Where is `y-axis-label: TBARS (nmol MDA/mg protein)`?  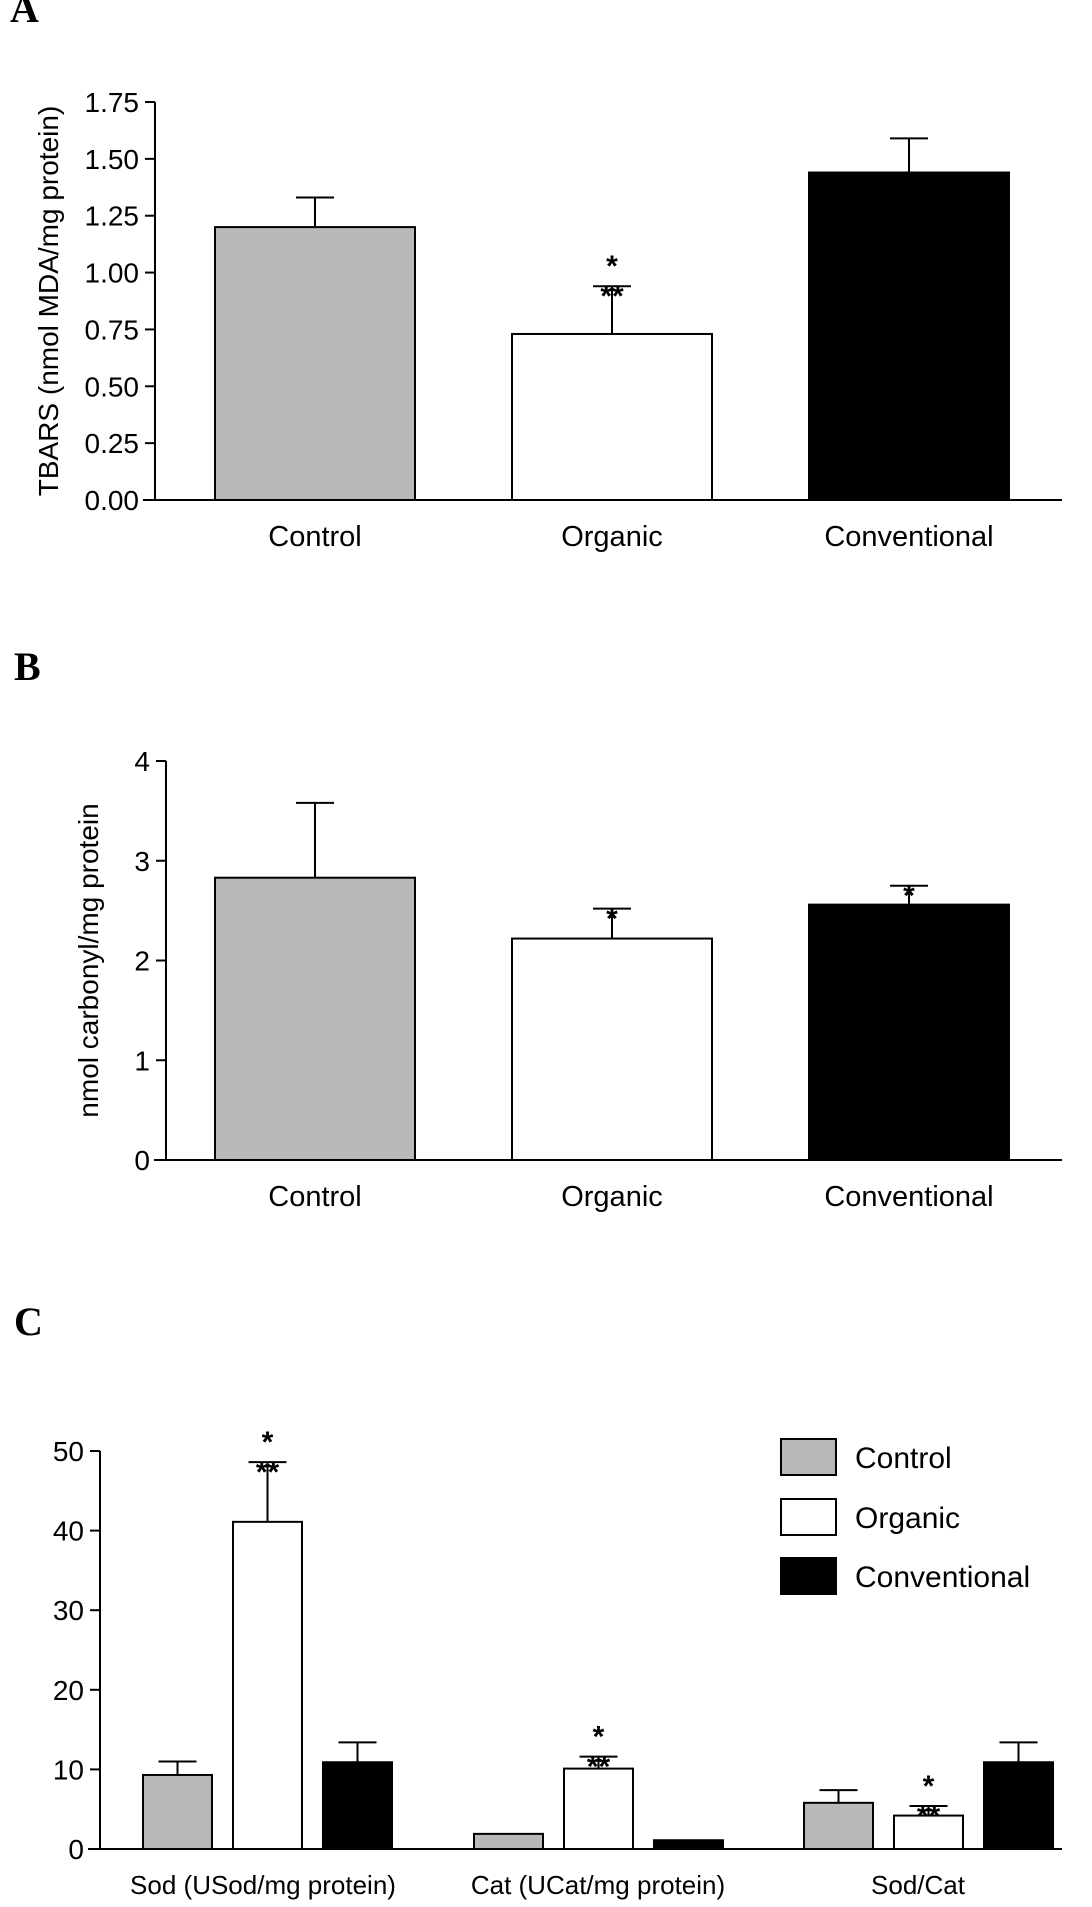 y-axis-label: TBARS (nmol MDA/mg protein) is located at coordinates (48, 301).